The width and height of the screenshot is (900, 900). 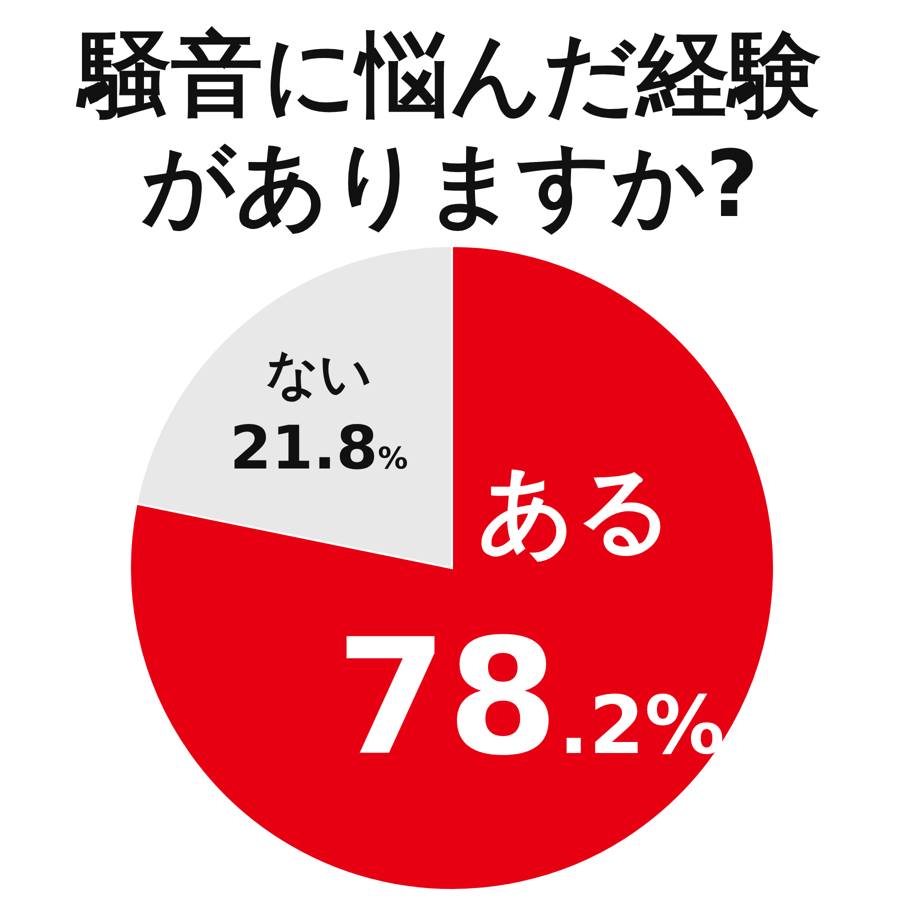 What do you see at coordinates (319, 374) in the screenshot?
I see `slice-label: ない` at bounding box center [319, 374].